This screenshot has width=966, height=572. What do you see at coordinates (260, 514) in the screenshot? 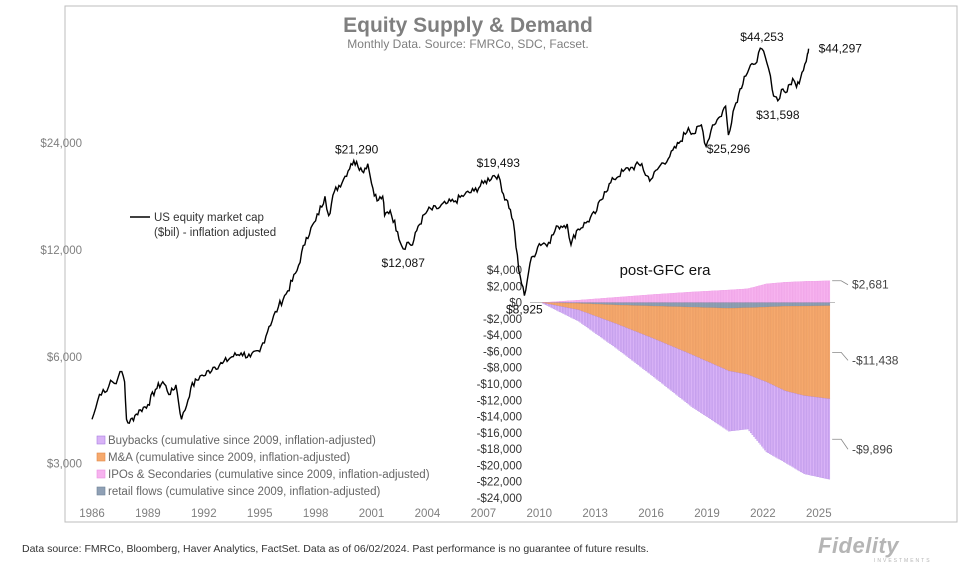
I see `main-x-tick-3: 1995` at bounding box center [260, 514].